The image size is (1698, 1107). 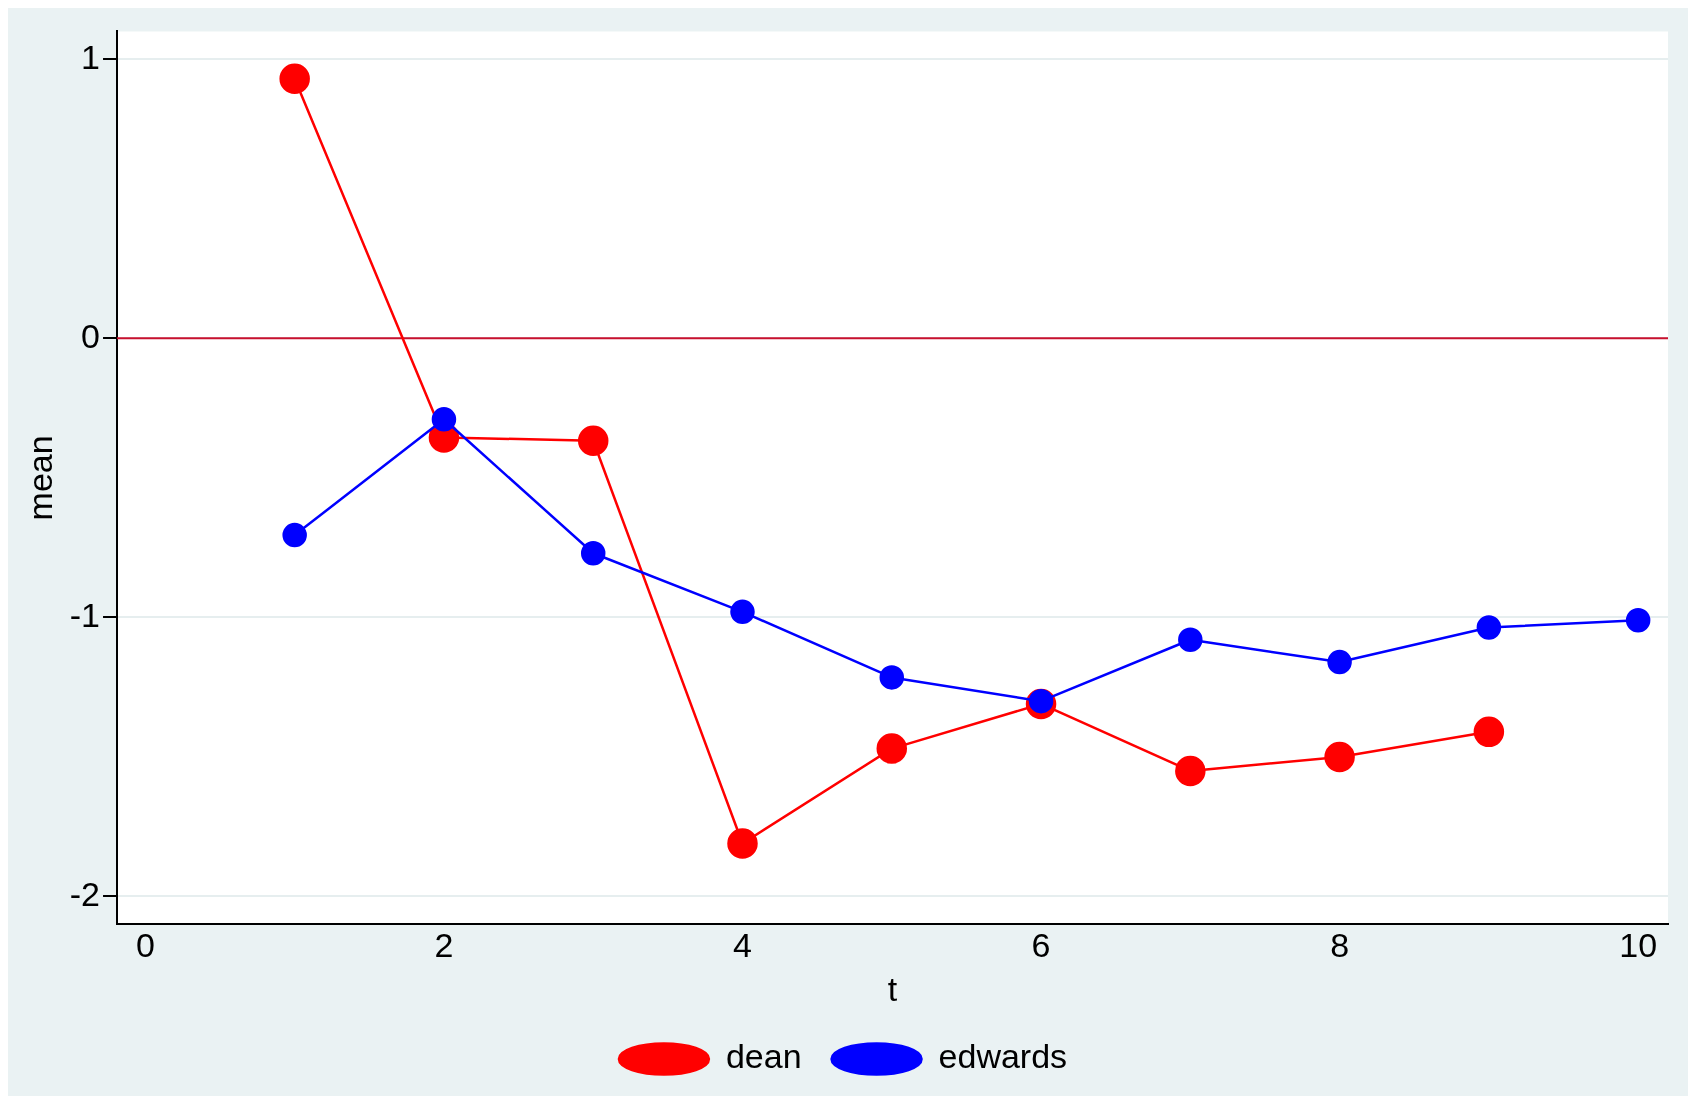 I want to click on legend-label: dean, so click(x=763, y=1056).